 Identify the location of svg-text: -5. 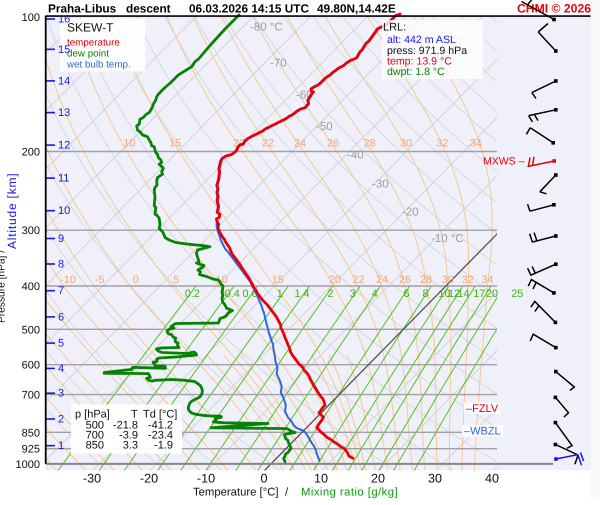
(100, 280).